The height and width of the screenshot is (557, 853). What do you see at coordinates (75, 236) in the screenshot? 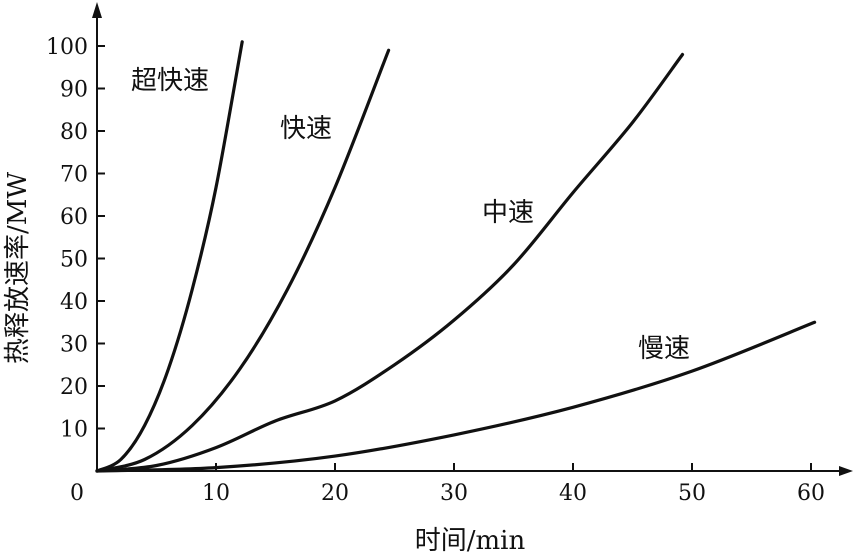
I see `y-axis: 10 20 30 40 50 60 70 80 90 100` at bounding box center [75, 236].